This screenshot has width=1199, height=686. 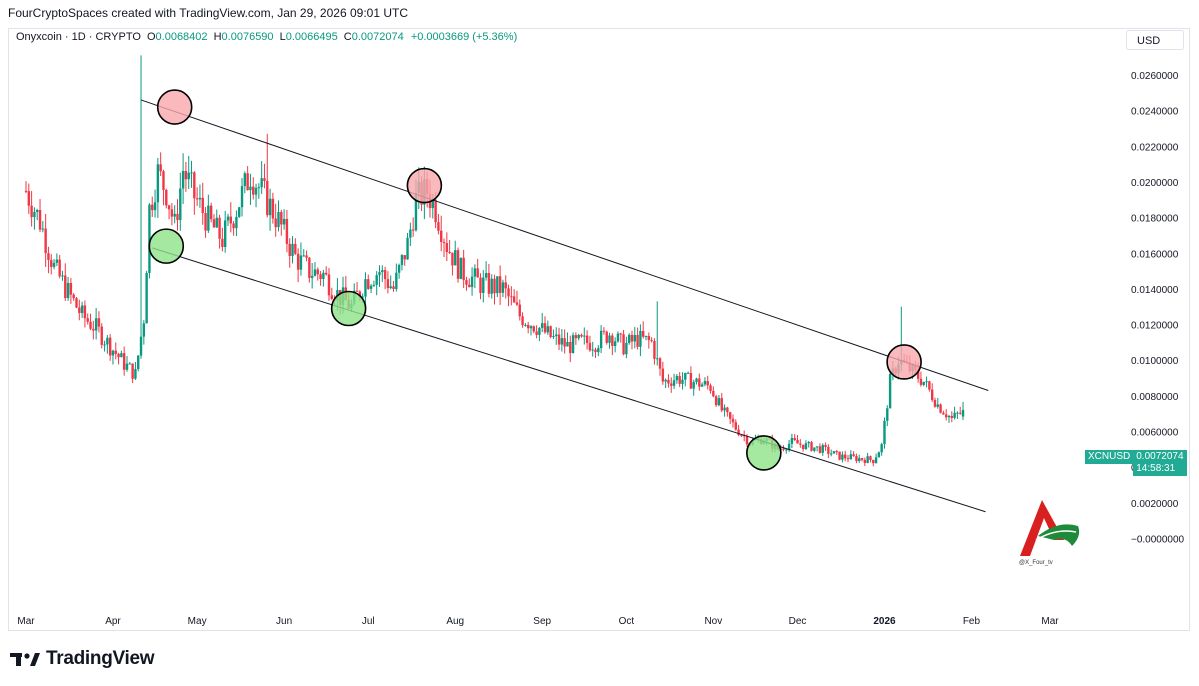 I want to click on y-tick-label: 0.0180000, so click(x=1155, y=219).